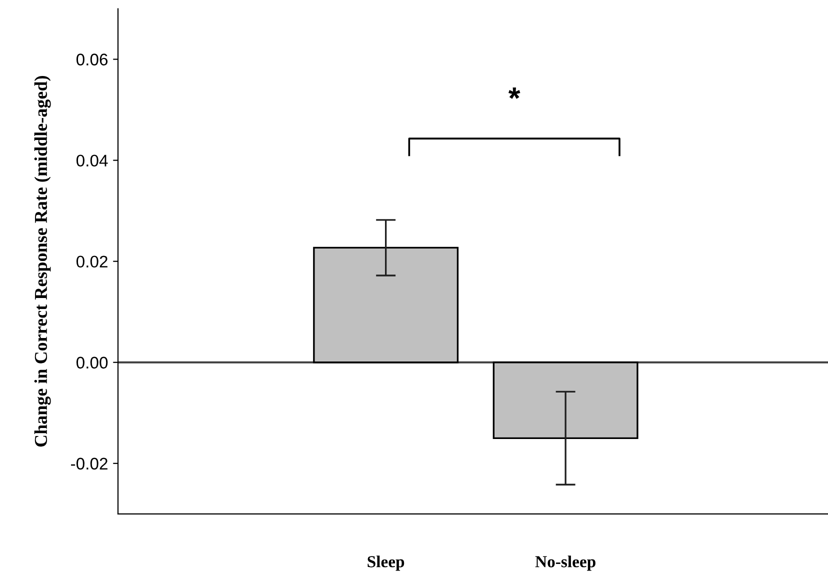 Image resolution: width=828 pixels, height=584 pixels. What do you see at coordinates (92, 160) in the screenshot?
I see `y-tick-label: 0.04` at bounding box center [92, 160].